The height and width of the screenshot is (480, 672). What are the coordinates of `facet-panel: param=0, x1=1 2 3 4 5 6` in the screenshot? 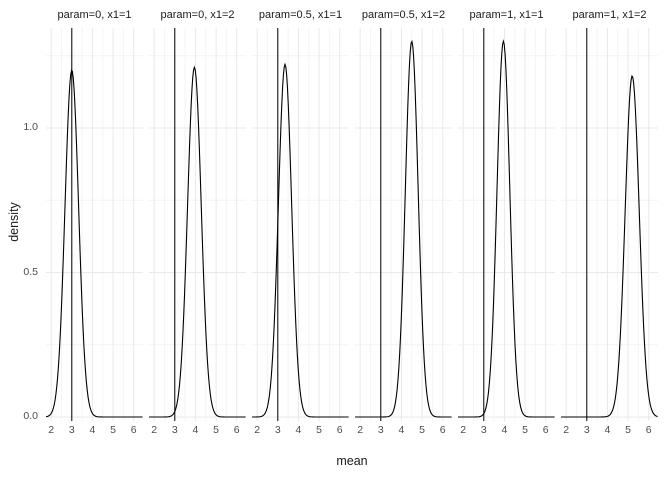 It's located at (94, 221).